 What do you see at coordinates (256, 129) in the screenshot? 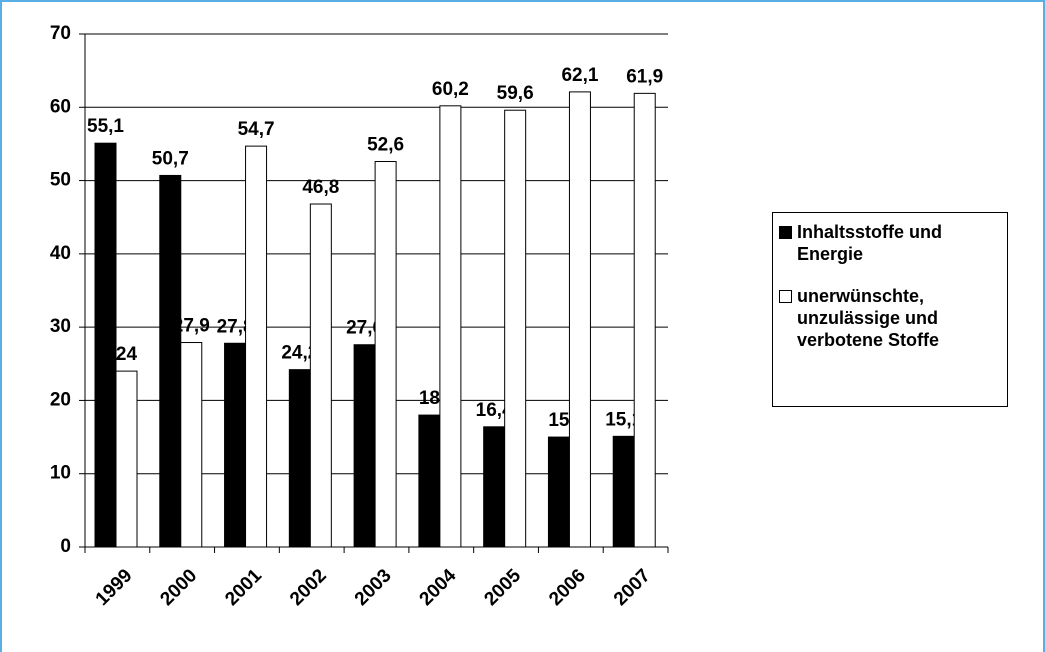
I see `value-label: 54,7` at bounding box center [256, 129].